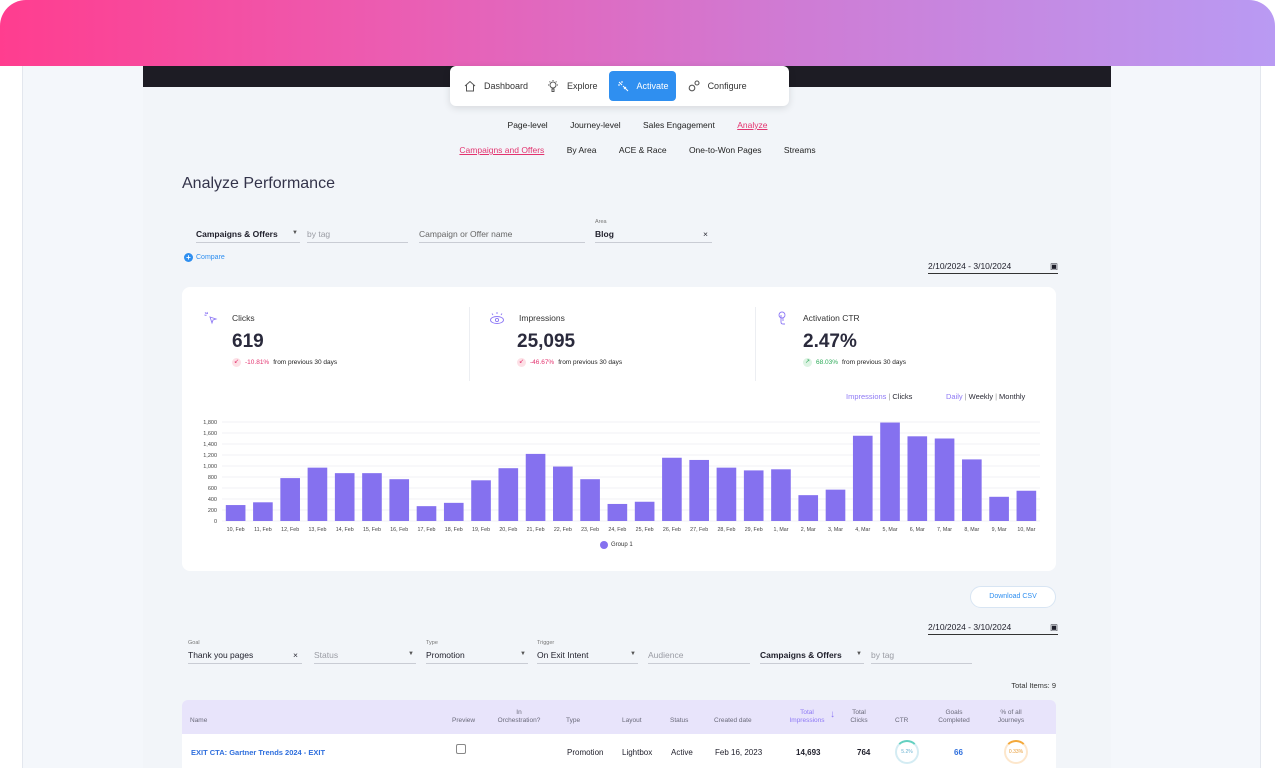 This screenshot has height=768, width=1275. What do you see at coordinates (862, 530) in the screenshot?
I see `x-tick-label: 4, Mar` at bounding box center [862, 530].